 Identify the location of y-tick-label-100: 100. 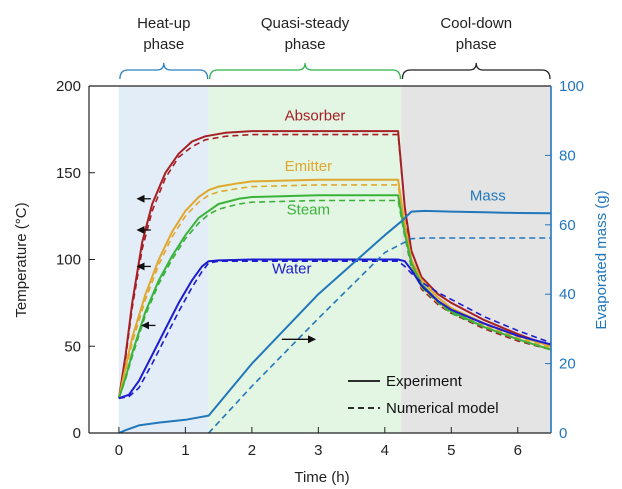
(68, 260).